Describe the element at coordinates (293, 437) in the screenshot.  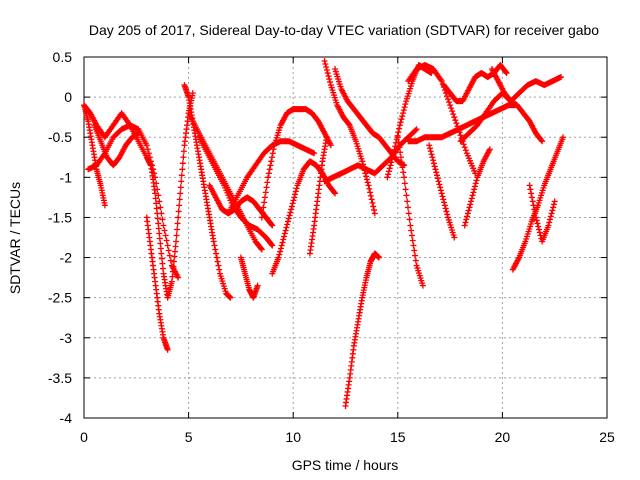
I see `x-tick-label: 10` at that location.